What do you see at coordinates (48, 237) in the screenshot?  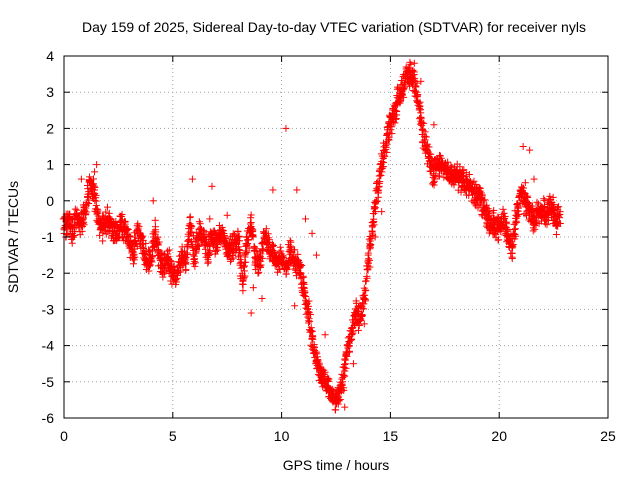 I see `y-axis-tick-labels: -6 -5 -4 -3 -2 -1 0 1 2 3 4` at bounding box center [48, 237].